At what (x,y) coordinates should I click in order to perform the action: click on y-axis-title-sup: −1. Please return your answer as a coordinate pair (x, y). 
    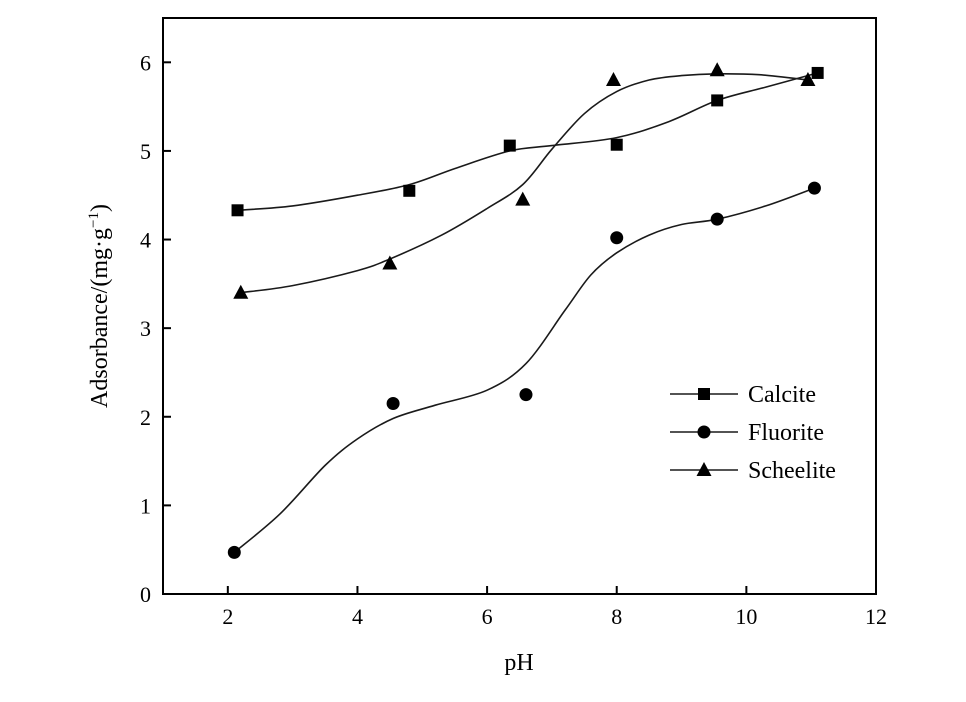
    Looking at the image, I should click on (94, 220).